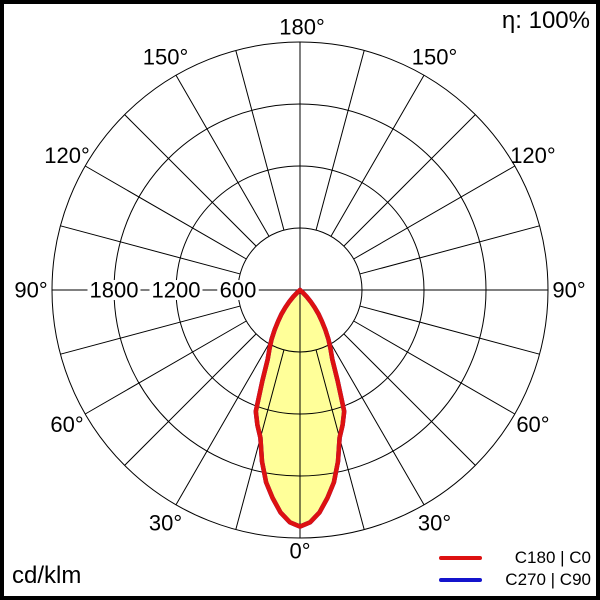 The image size is (600, 600). I want to click on angle-tick-label: 0°, so click(299, 551).